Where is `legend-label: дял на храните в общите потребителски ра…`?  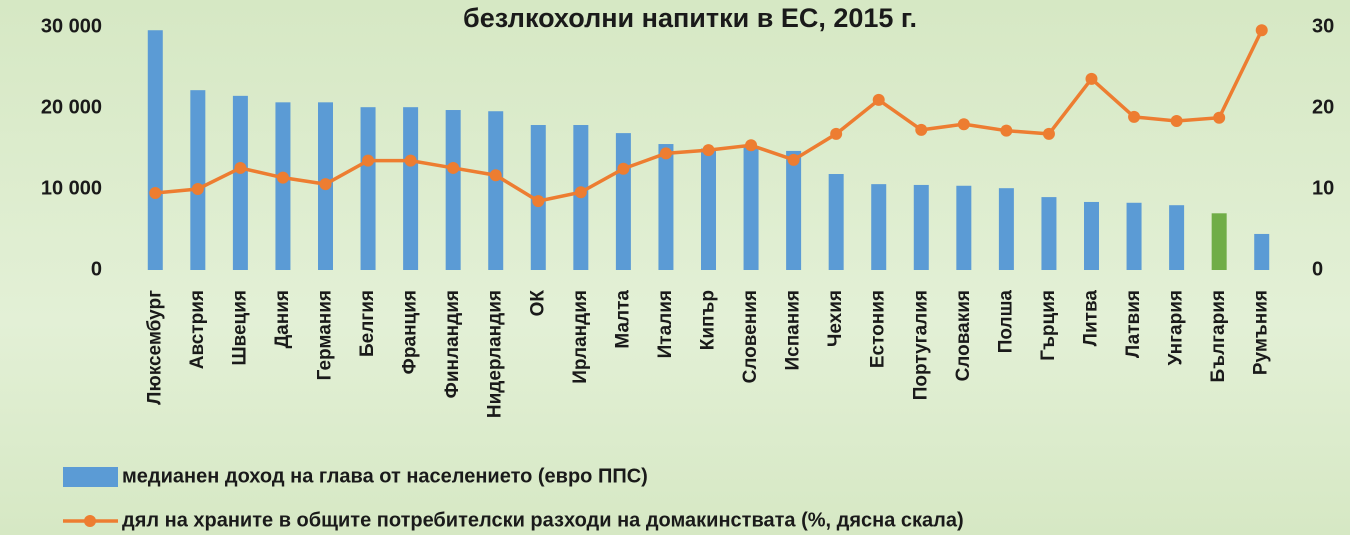
legend-label: дял на храните в общите потребителски ра… is located at coordinates (543, 520).